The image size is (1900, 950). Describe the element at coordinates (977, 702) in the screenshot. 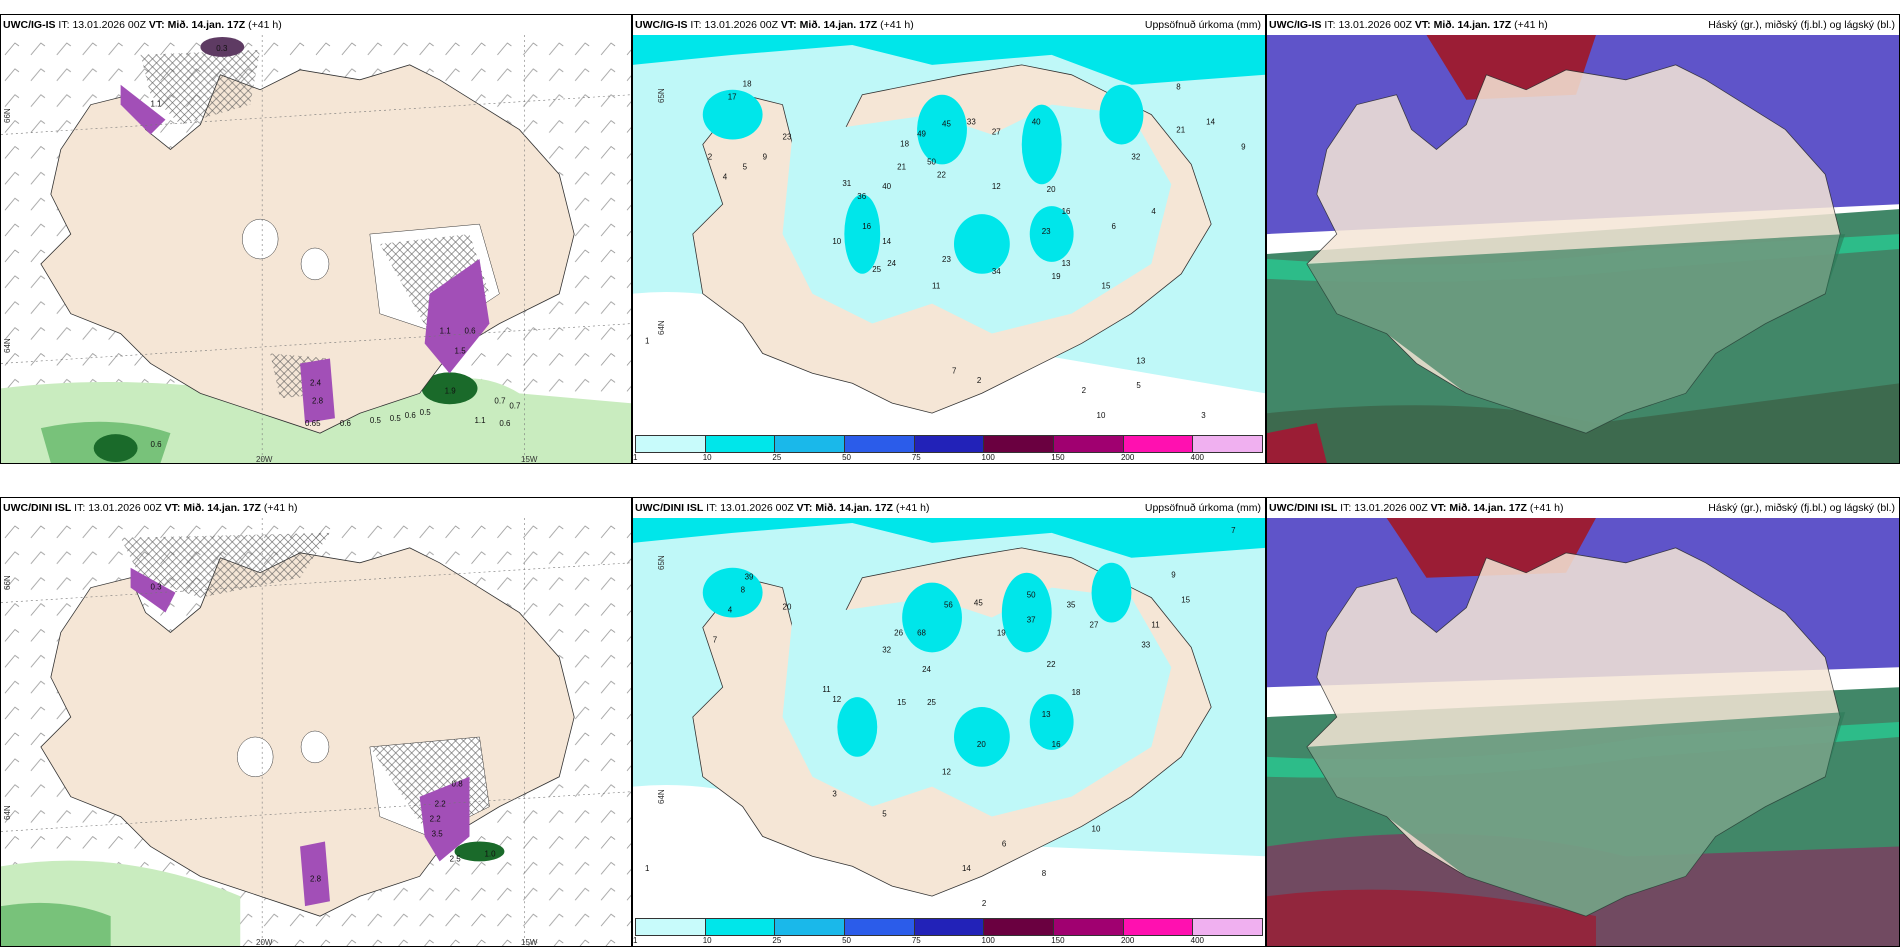

I see `precip-area-light` at that location.